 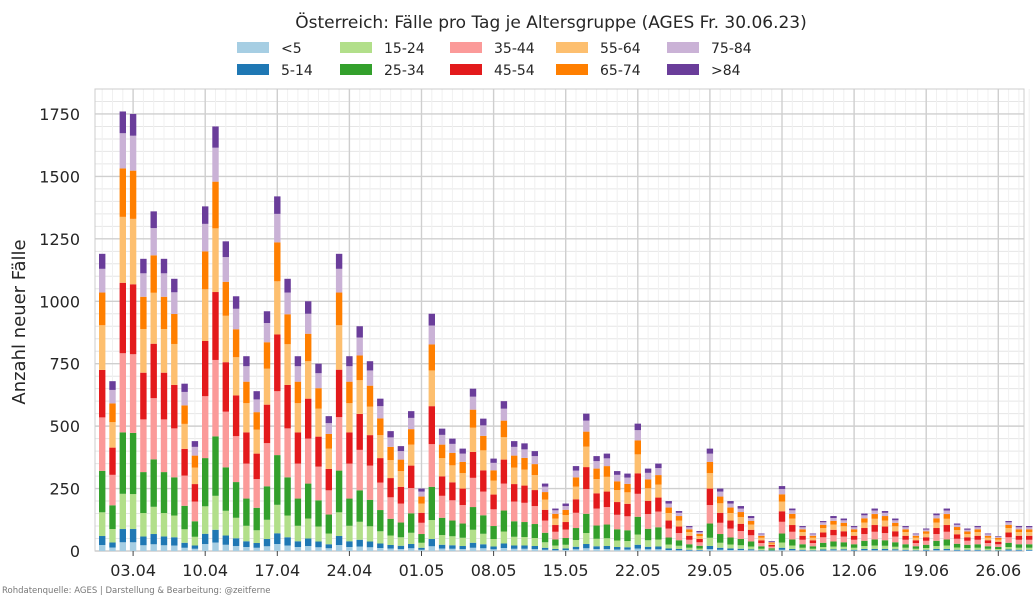 I want to click on x-tick-label: 12.06, so click(x=854, y=570).